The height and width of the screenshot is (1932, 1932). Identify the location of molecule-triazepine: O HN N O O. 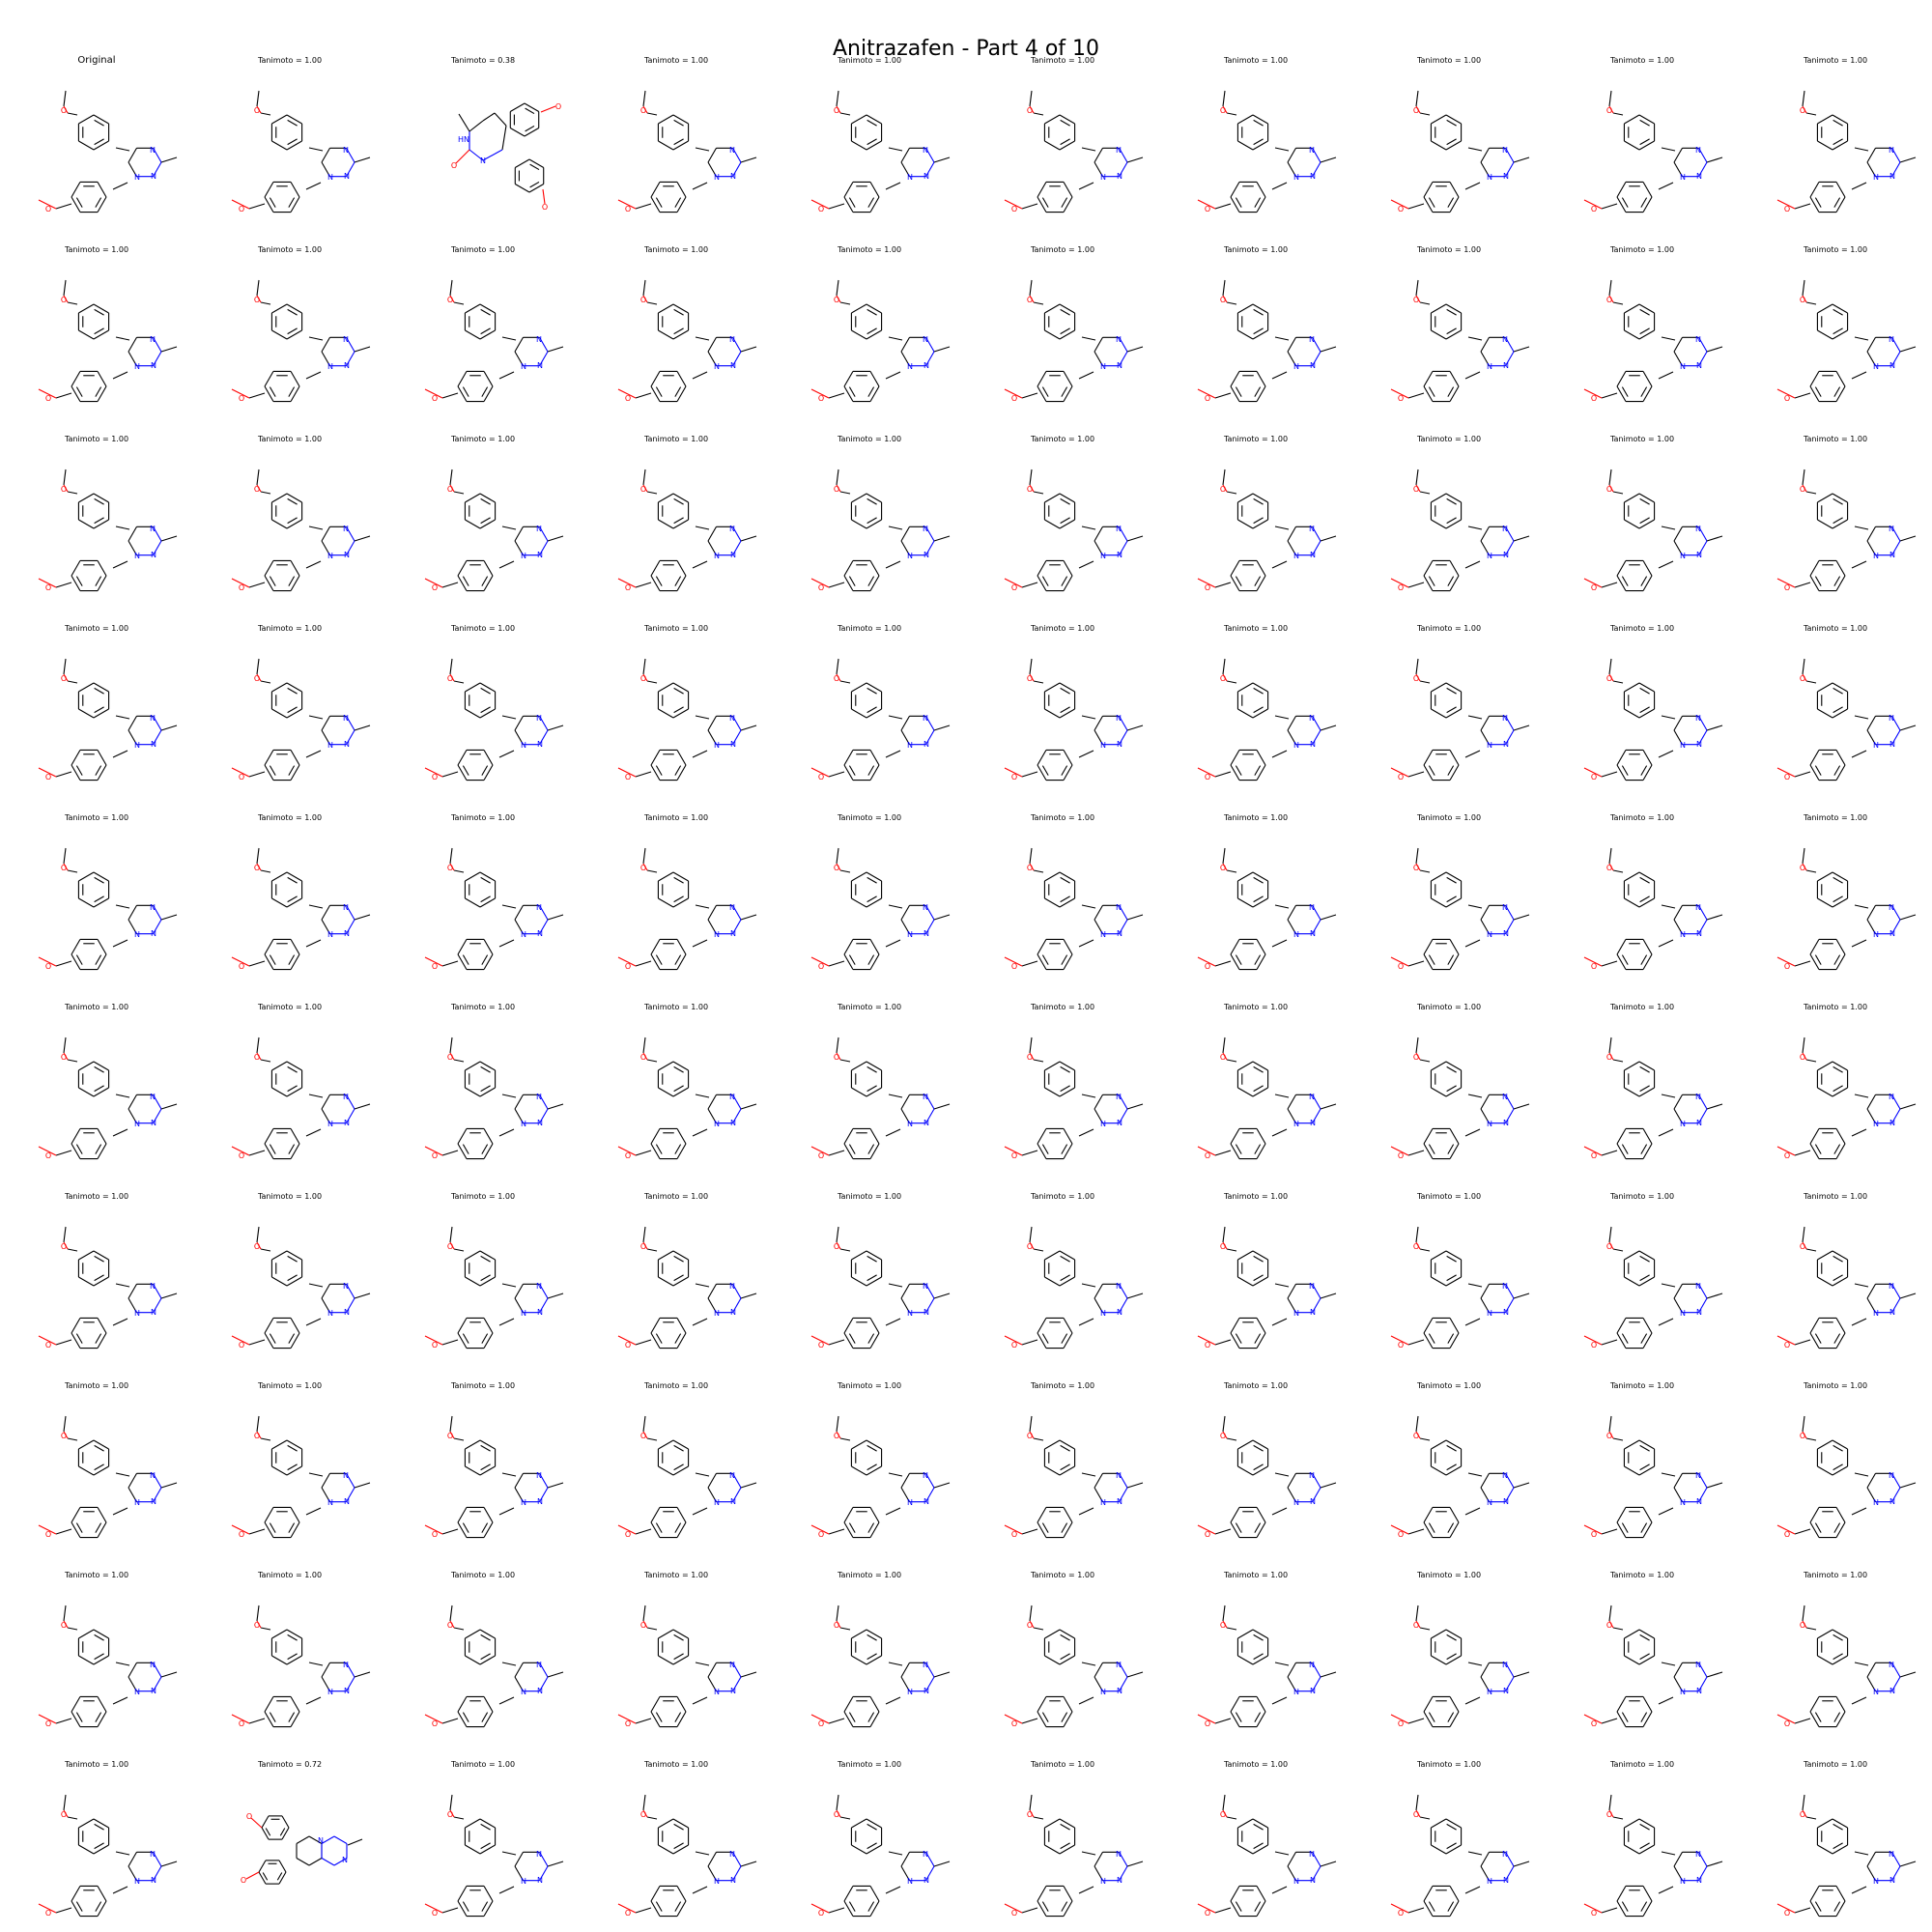
(506, 157).